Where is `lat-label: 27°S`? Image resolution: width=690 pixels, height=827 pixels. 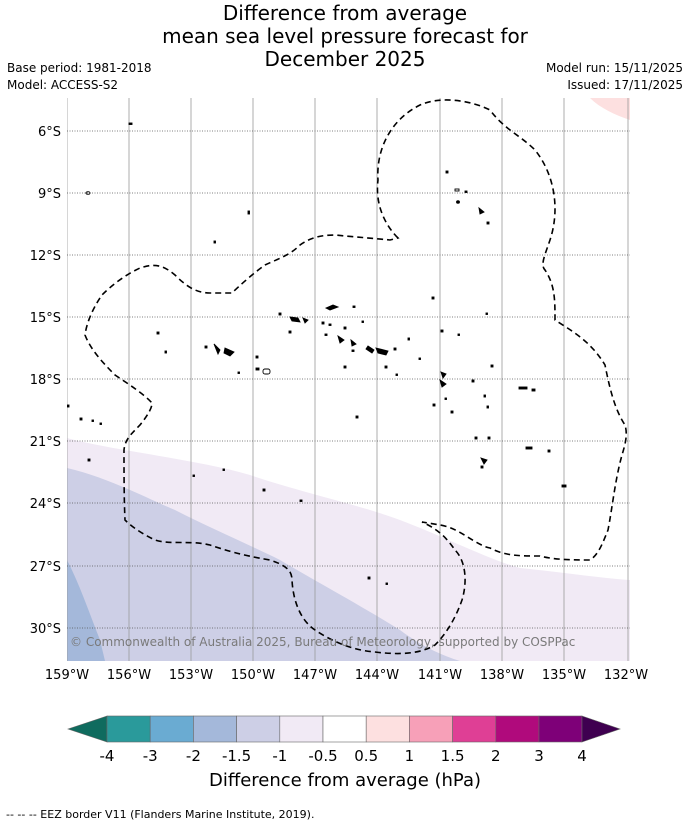
lat-label: 27°S is located at coordinates (45, 567).